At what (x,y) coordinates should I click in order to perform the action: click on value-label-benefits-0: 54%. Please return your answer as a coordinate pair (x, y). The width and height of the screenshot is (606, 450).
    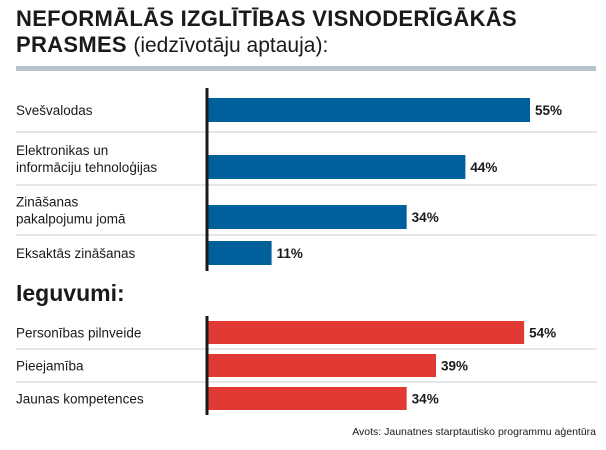
    Looking at the image, I should click on (542, 333).